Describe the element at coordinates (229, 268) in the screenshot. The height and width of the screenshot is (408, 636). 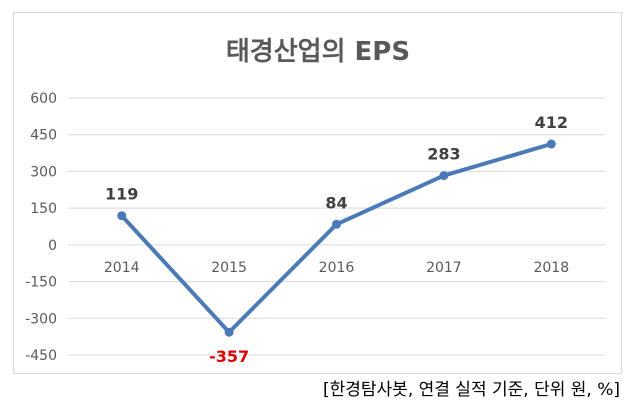
I see `x-tick-label: 2015` at that location.